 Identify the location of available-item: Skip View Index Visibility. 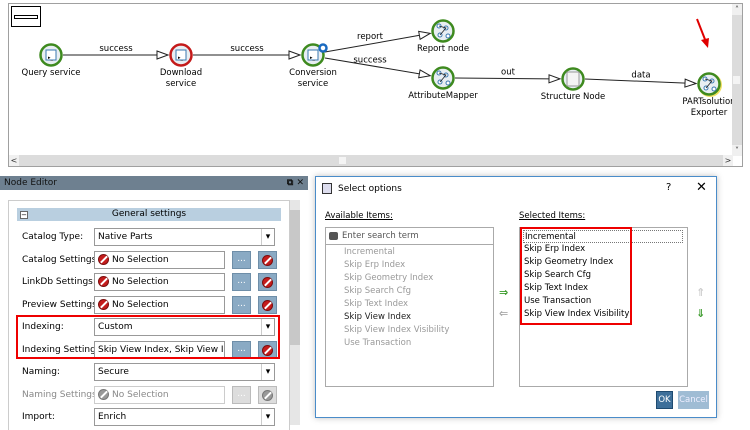
(397, 330).